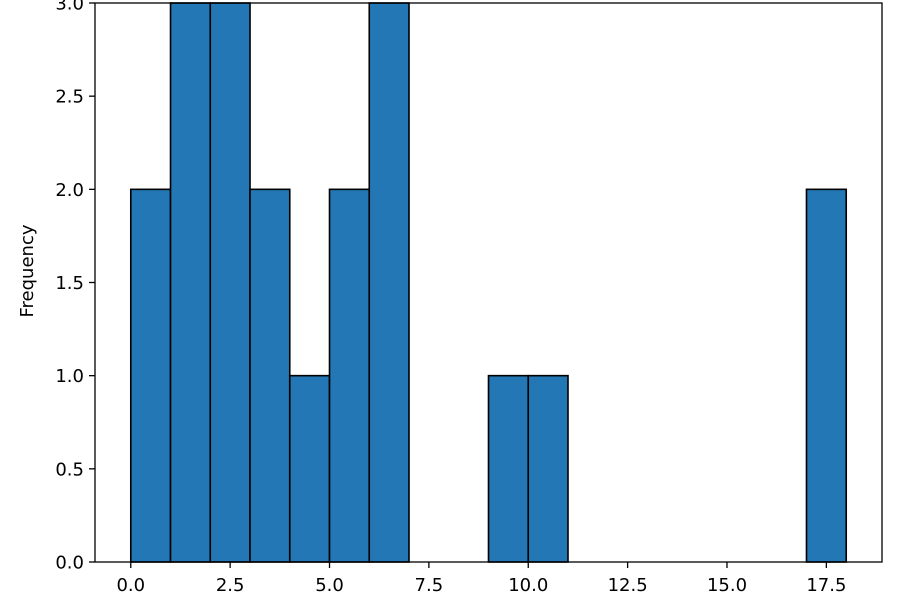 Image resolution: width=900 pixels, height=600 pixels. I want to click on y-tick-label: 0.5, so click(69, 469).